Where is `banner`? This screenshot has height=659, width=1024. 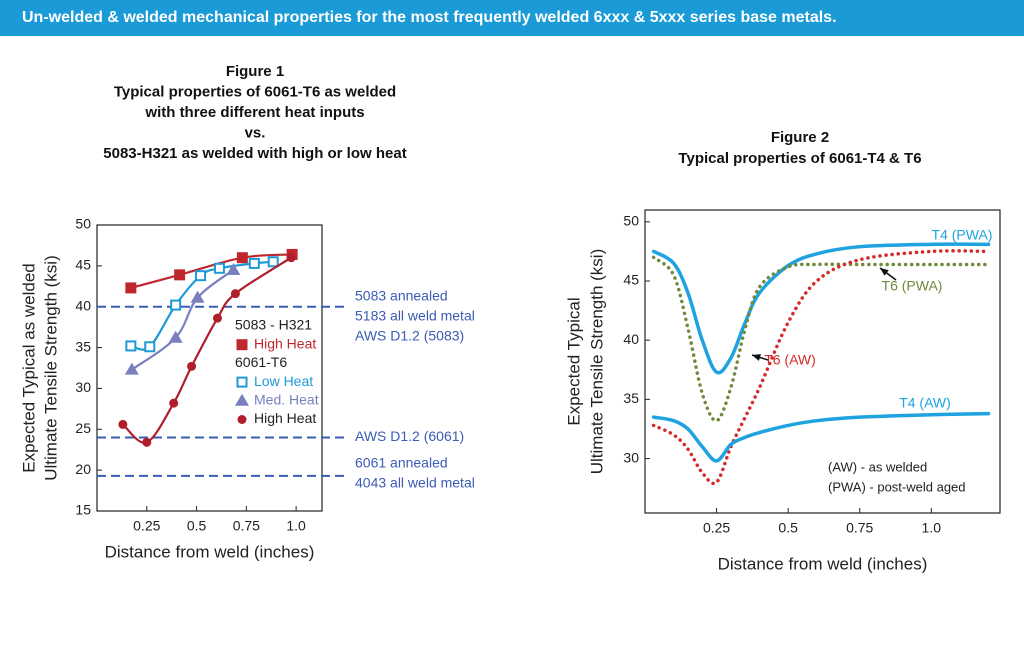 banner is located at coordinates (512, 18).